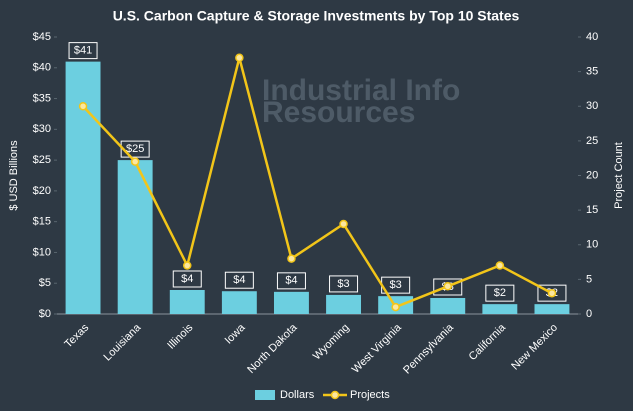 This screenshot has height=411, width=633. What do you see at coordinates (592, 141) in the screenshot?
I see `y2-tick-label: 25` at bounding box center [592, 141].